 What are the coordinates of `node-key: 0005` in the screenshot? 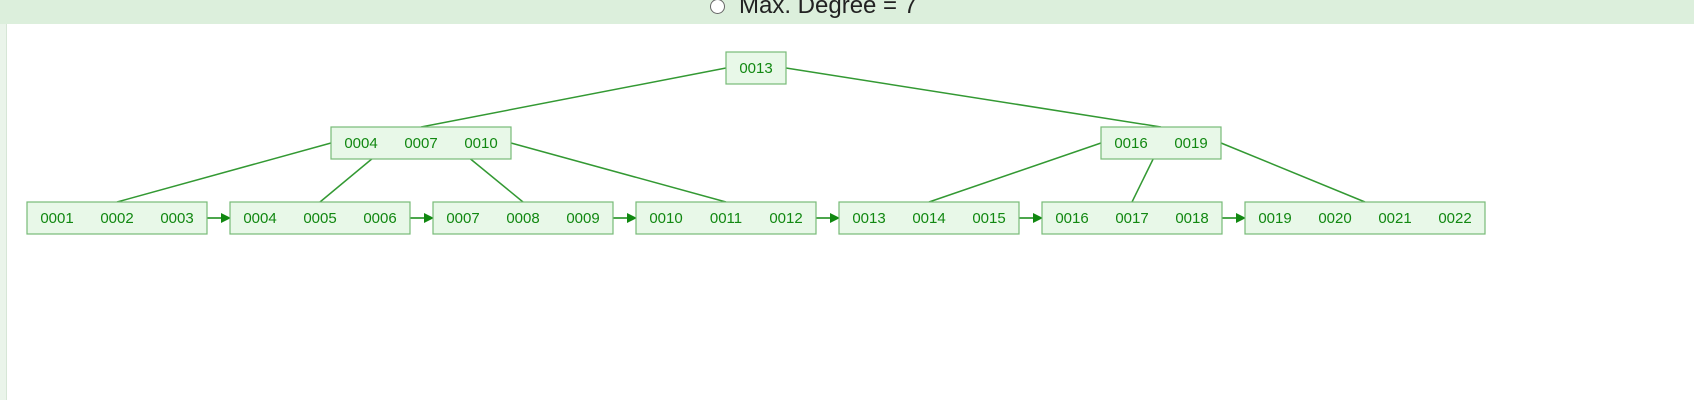 It's located at (319, 218).